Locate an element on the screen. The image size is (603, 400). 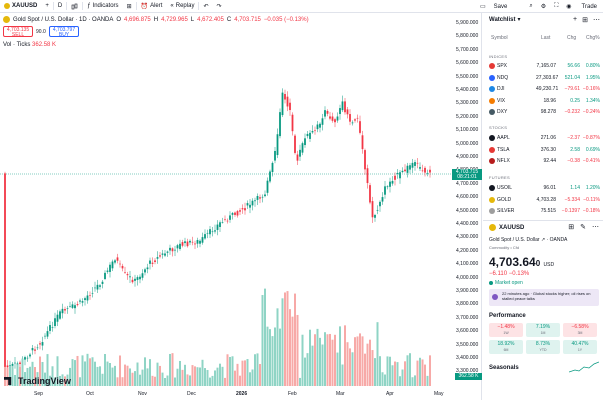
watchlist-row-ndq: NDQ 27,303.67 521.04 1.95% is located at coordinates (543, 78).